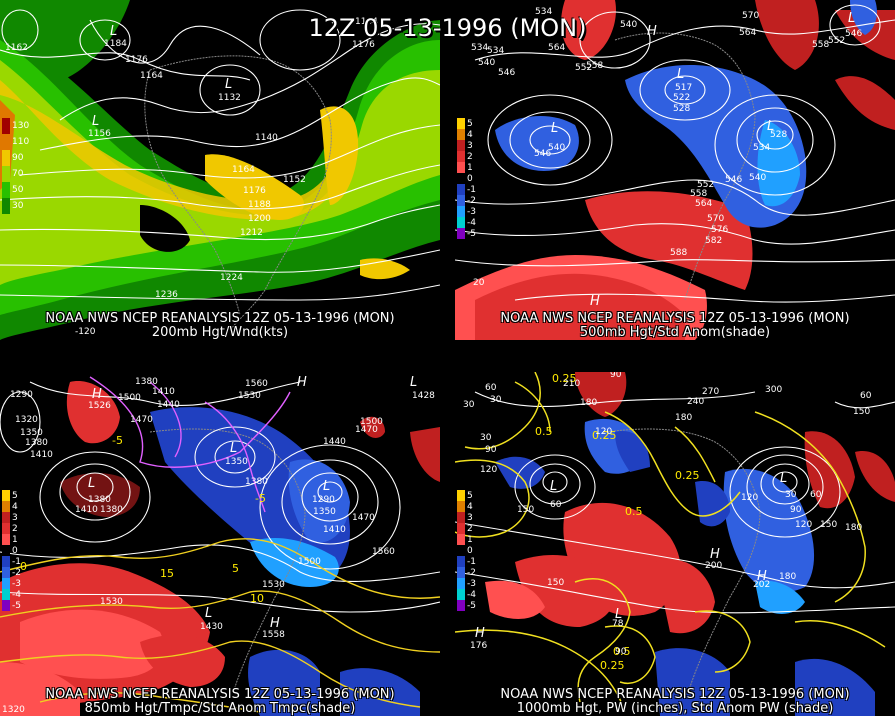 The image size is (895, 716). I want to click on svg-text: 1152, so click(294, 180).